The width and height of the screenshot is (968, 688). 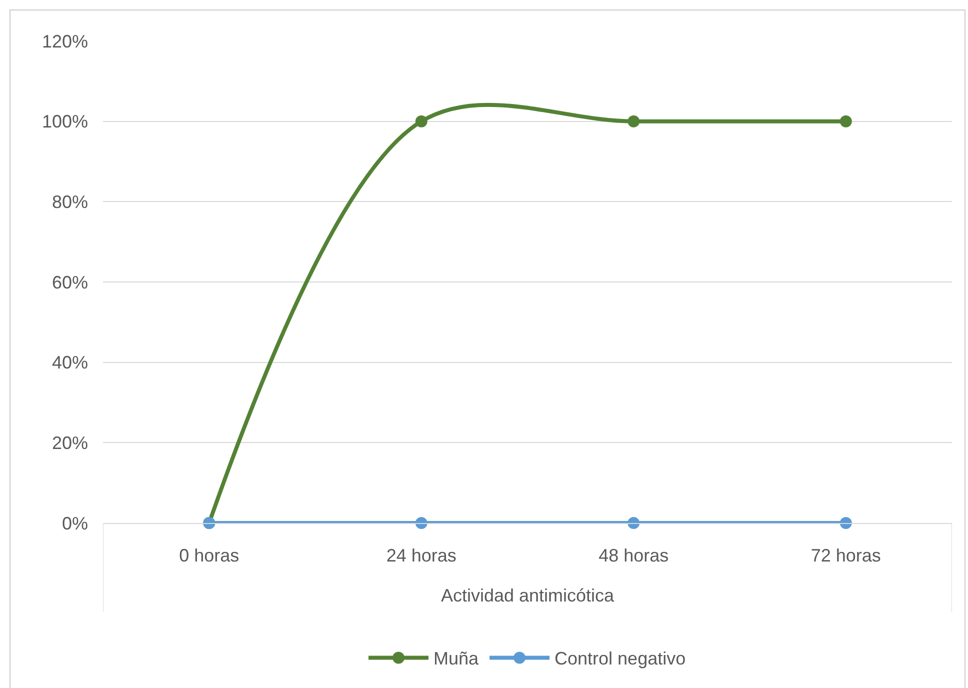 I want to click on x-axis-title: Actividad antimicótica, so click(x=528, y=596).